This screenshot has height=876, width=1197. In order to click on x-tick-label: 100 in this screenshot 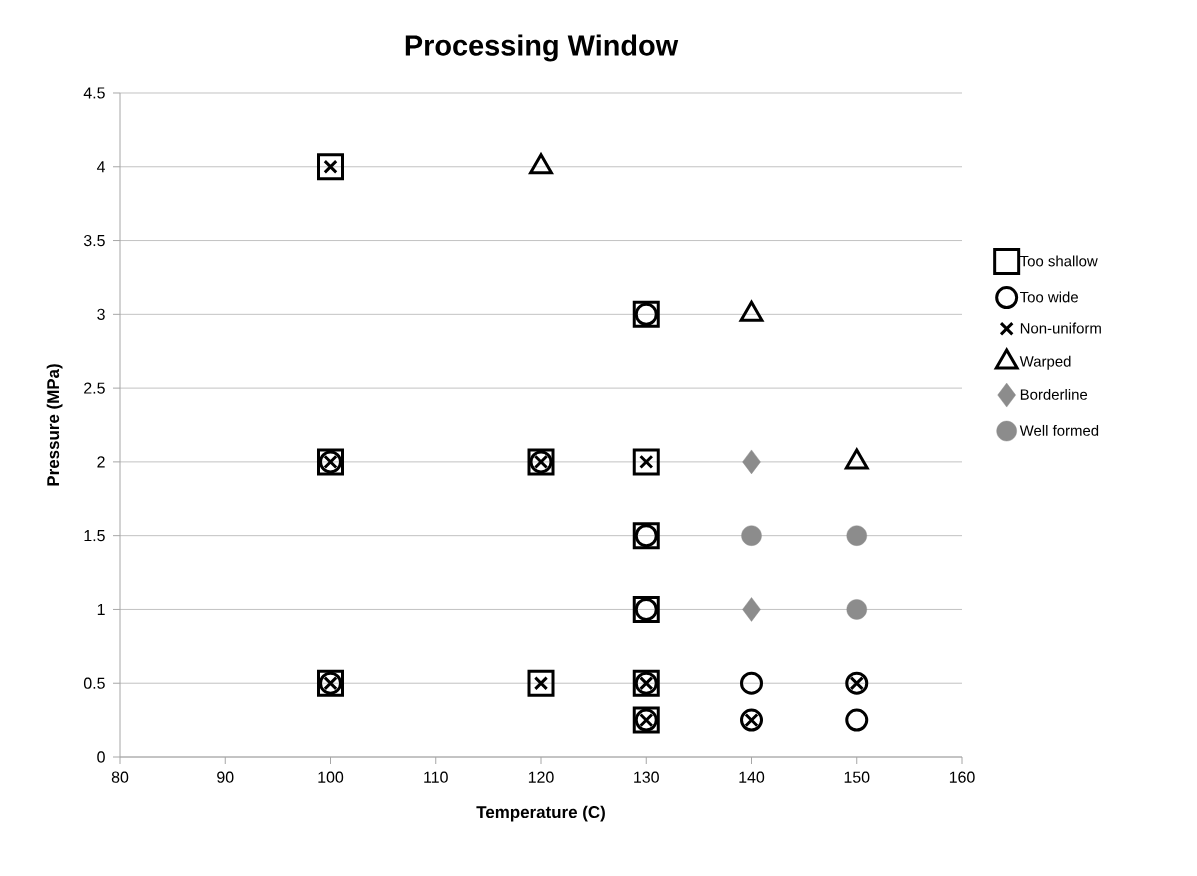, I will do `click(331, 777)`.